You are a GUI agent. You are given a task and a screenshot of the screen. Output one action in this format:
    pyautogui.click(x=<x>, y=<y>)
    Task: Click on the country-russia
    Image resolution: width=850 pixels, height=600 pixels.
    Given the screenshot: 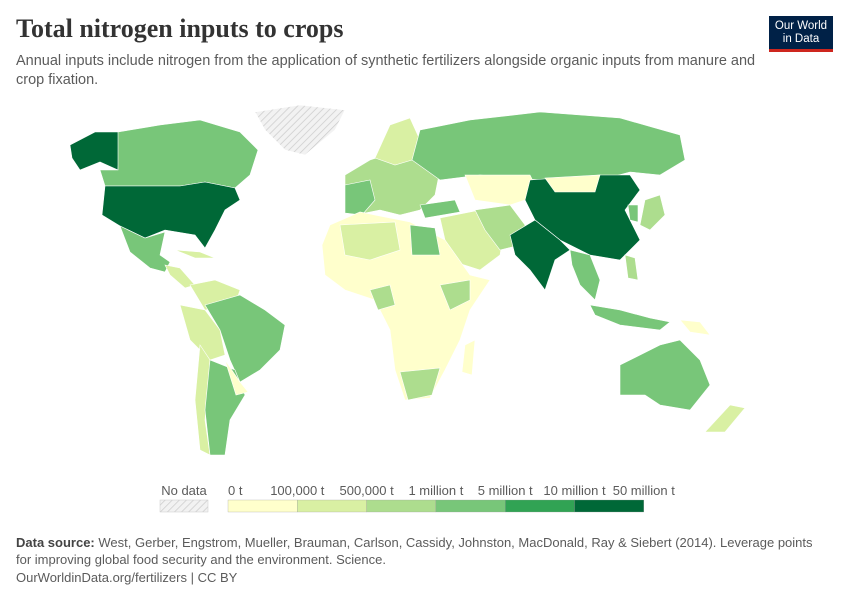 What is the action you would take?
    pyautogui.click(x=548, y=146)
    